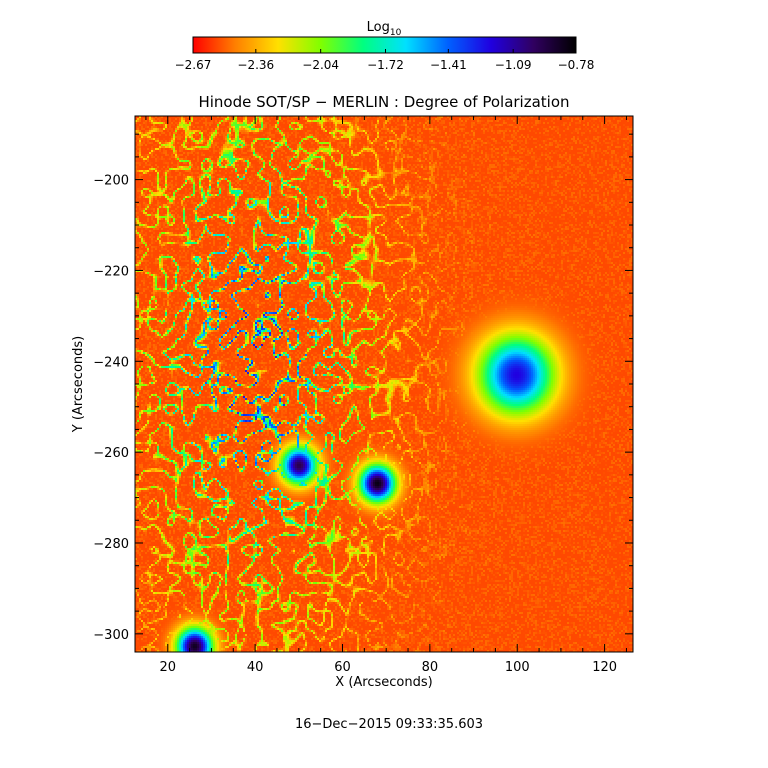 This screenshot has height=768, width=768. Describe the element at coordinates (389, 724) in the screenshot. I see `timestamp: 16−Dec−2015 09:33:35.603` at that location.